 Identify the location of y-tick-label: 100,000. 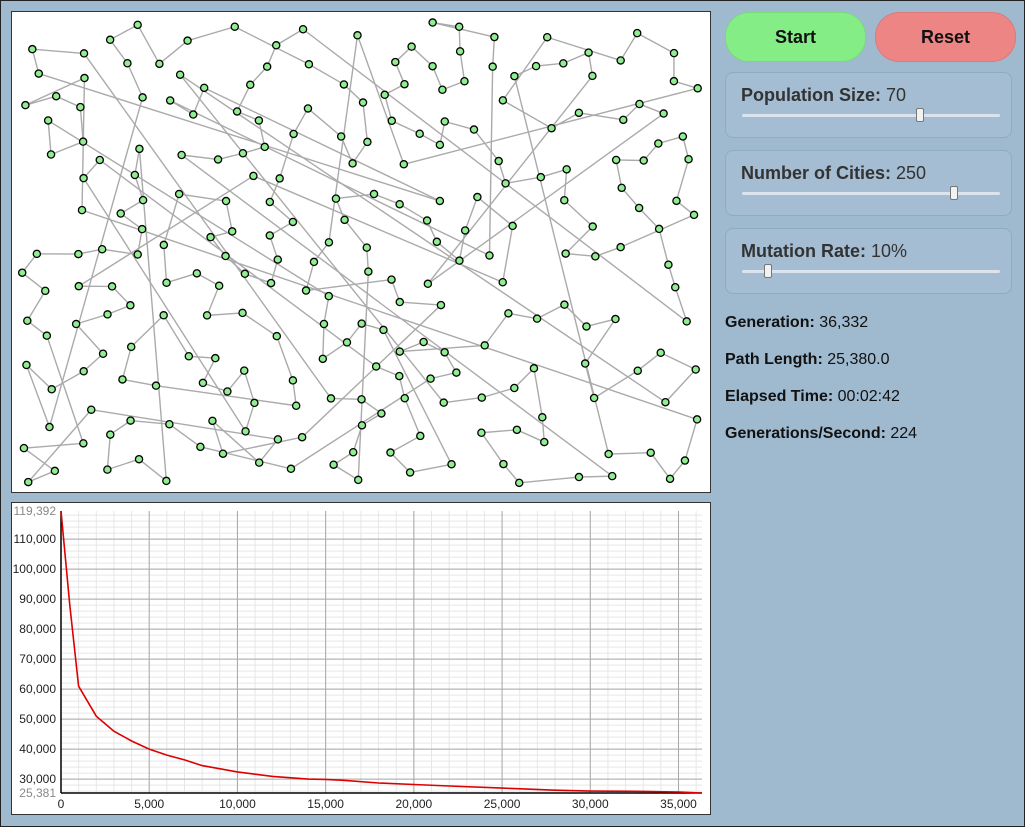
(35, 569).